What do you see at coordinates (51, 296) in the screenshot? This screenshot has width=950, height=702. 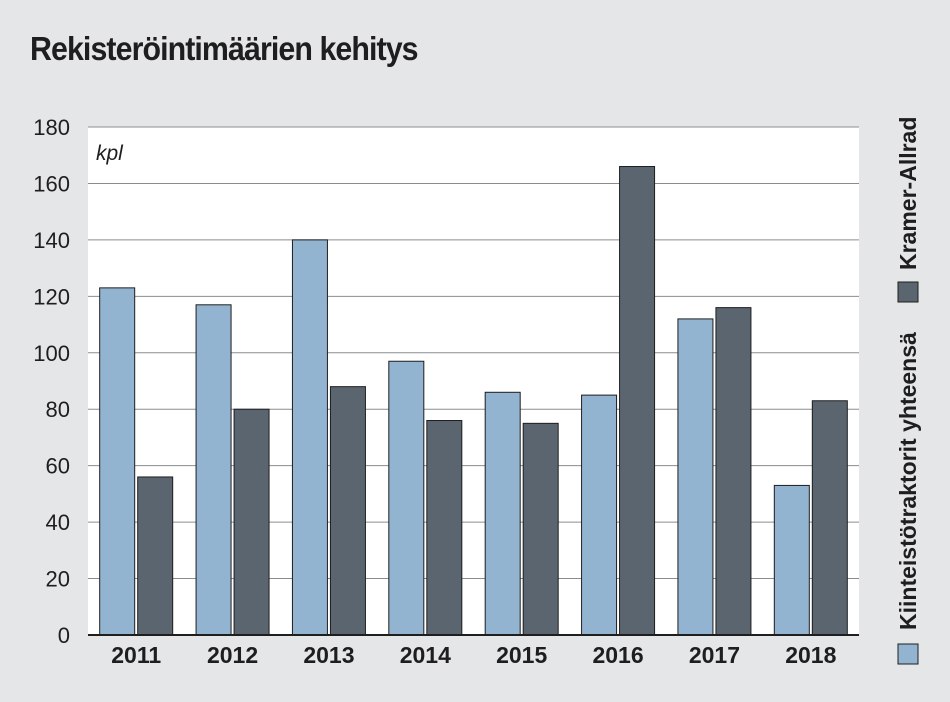 I see `y-tick-label: 120` at bounding box center [51, 296].